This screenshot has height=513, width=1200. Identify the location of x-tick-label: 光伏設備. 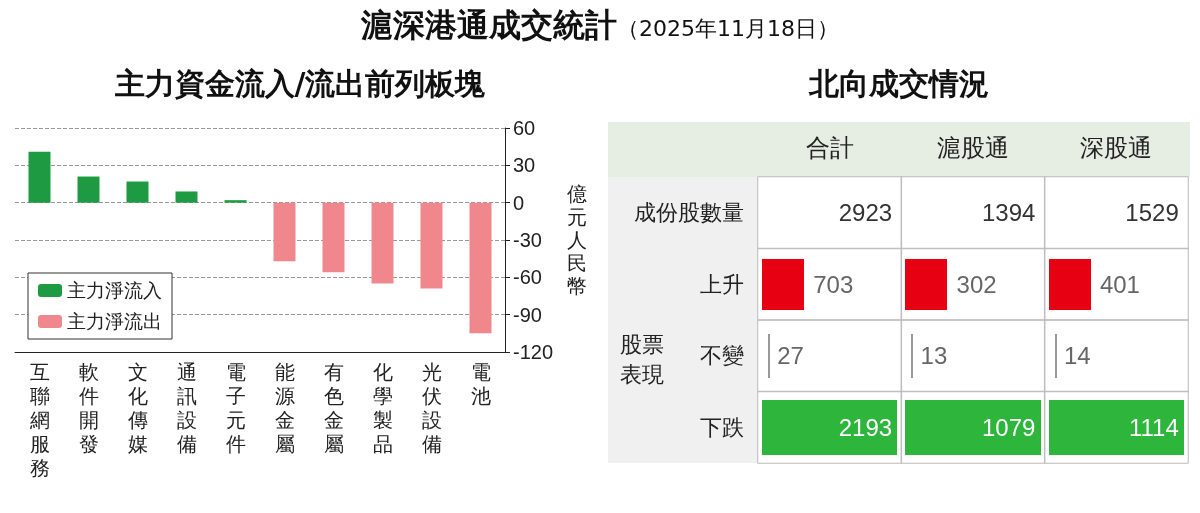
(431, 408).